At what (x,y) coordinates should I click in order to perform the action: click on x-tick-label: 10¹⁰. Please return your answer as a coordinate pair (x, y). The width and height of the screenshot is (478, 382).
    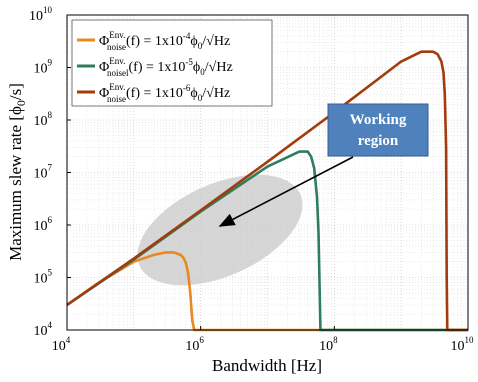
    Looking at the image, I should click on (463, 344).